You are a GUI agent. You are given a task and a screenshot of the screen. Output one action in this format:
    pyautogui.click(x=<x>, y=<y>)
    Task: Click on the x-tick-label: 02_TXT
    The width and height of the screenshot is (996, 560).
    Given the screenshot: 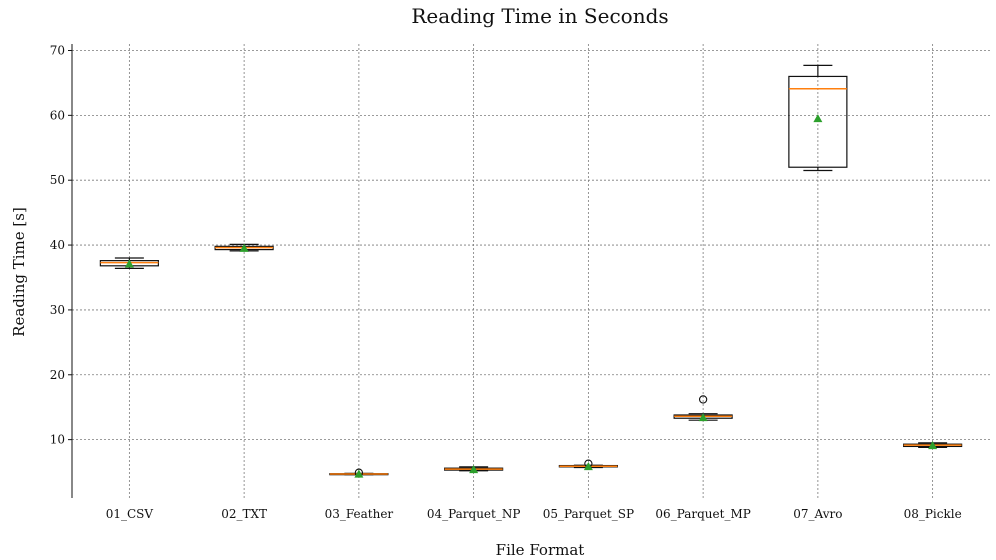 What is the action you would take?
    pyautogui.click(x=244, y=514)
    